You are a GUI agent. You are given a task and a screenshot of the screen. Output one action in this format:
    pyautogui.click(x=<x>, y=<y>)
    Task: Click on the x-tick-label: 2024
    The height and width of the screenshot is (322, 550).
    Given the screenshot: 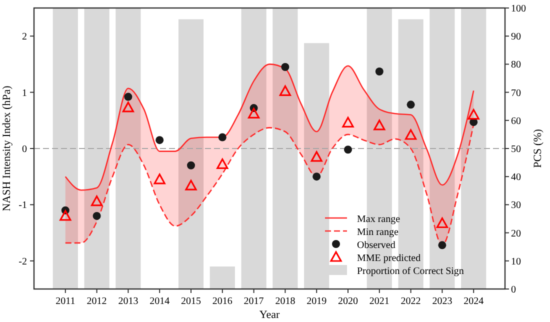 What is the action you would take?
    pyautogui.click(x=474, y=301)
    